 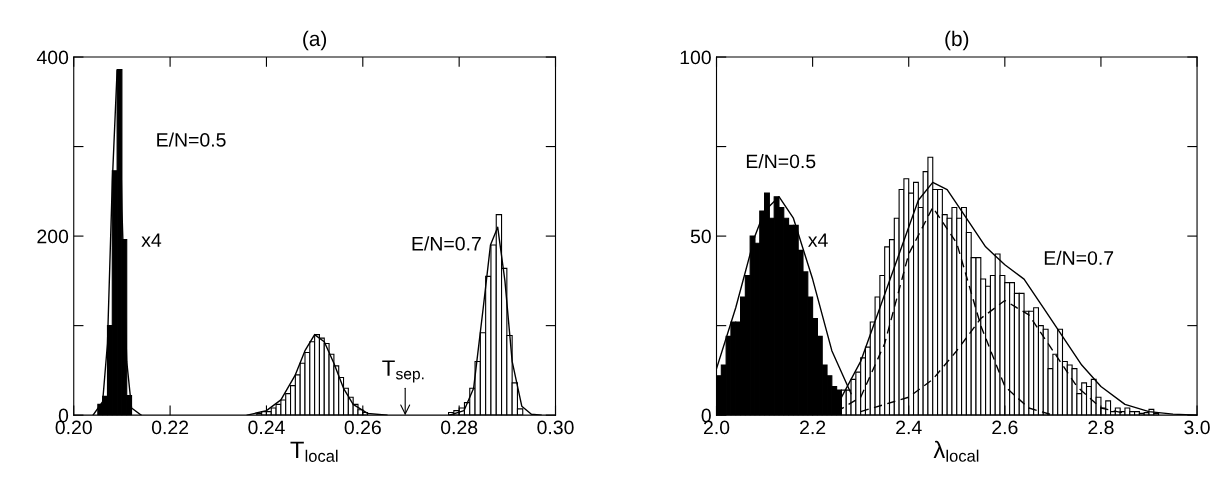 I want to click on x-tick-label: 2.8, so click(x=1101, y=427).